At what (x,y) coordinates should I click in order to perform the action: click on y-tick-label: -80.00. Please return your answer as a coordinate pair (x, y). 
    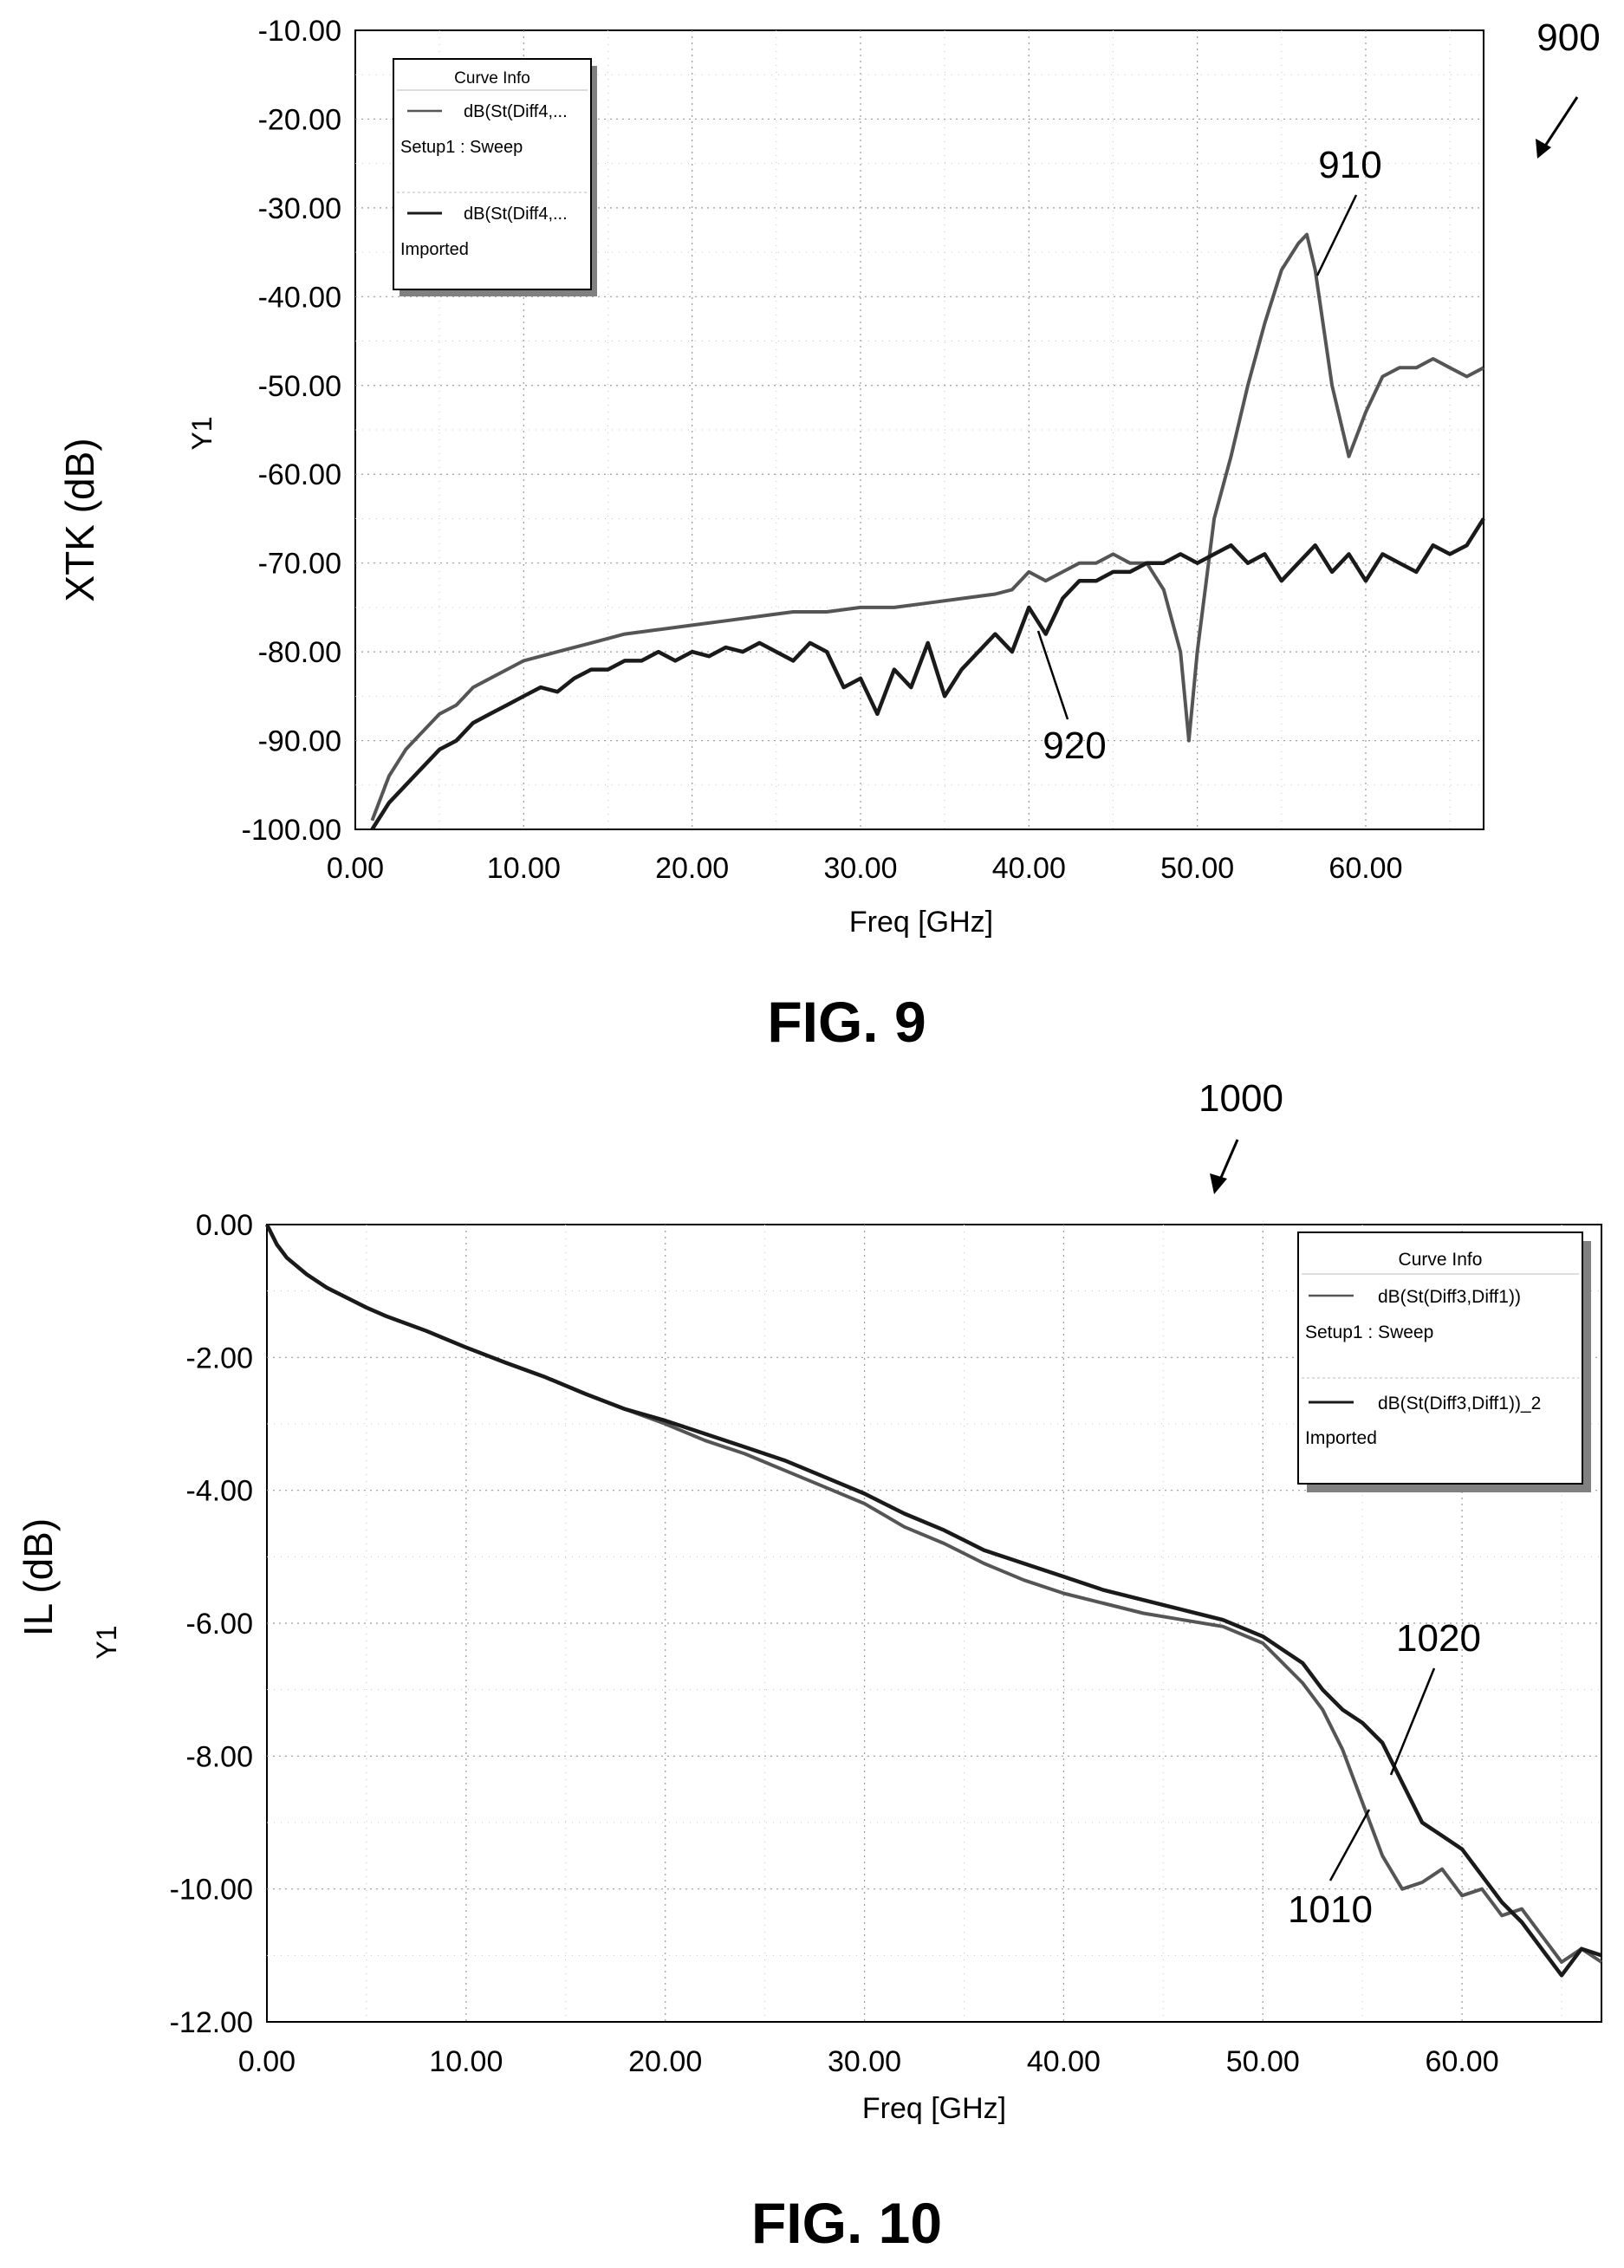
    Looking at the image, I should click on (299, 652).